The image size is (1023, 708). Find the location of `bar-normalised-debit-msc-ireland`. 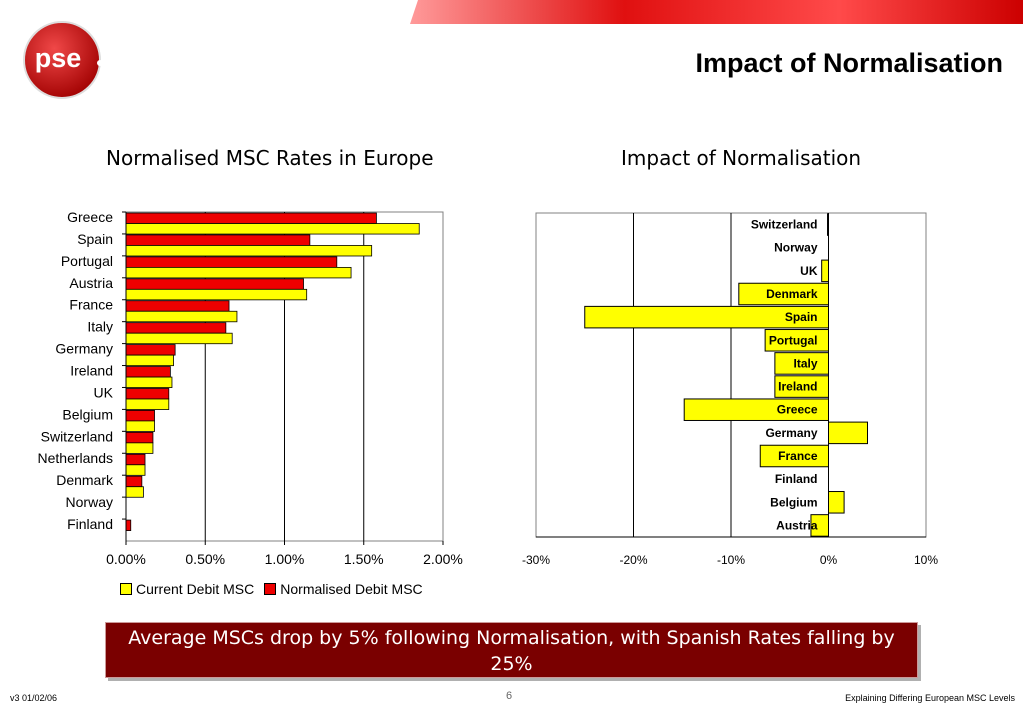

bar-normalised-debit-msc-ireland is located at coordinates (148, 372).